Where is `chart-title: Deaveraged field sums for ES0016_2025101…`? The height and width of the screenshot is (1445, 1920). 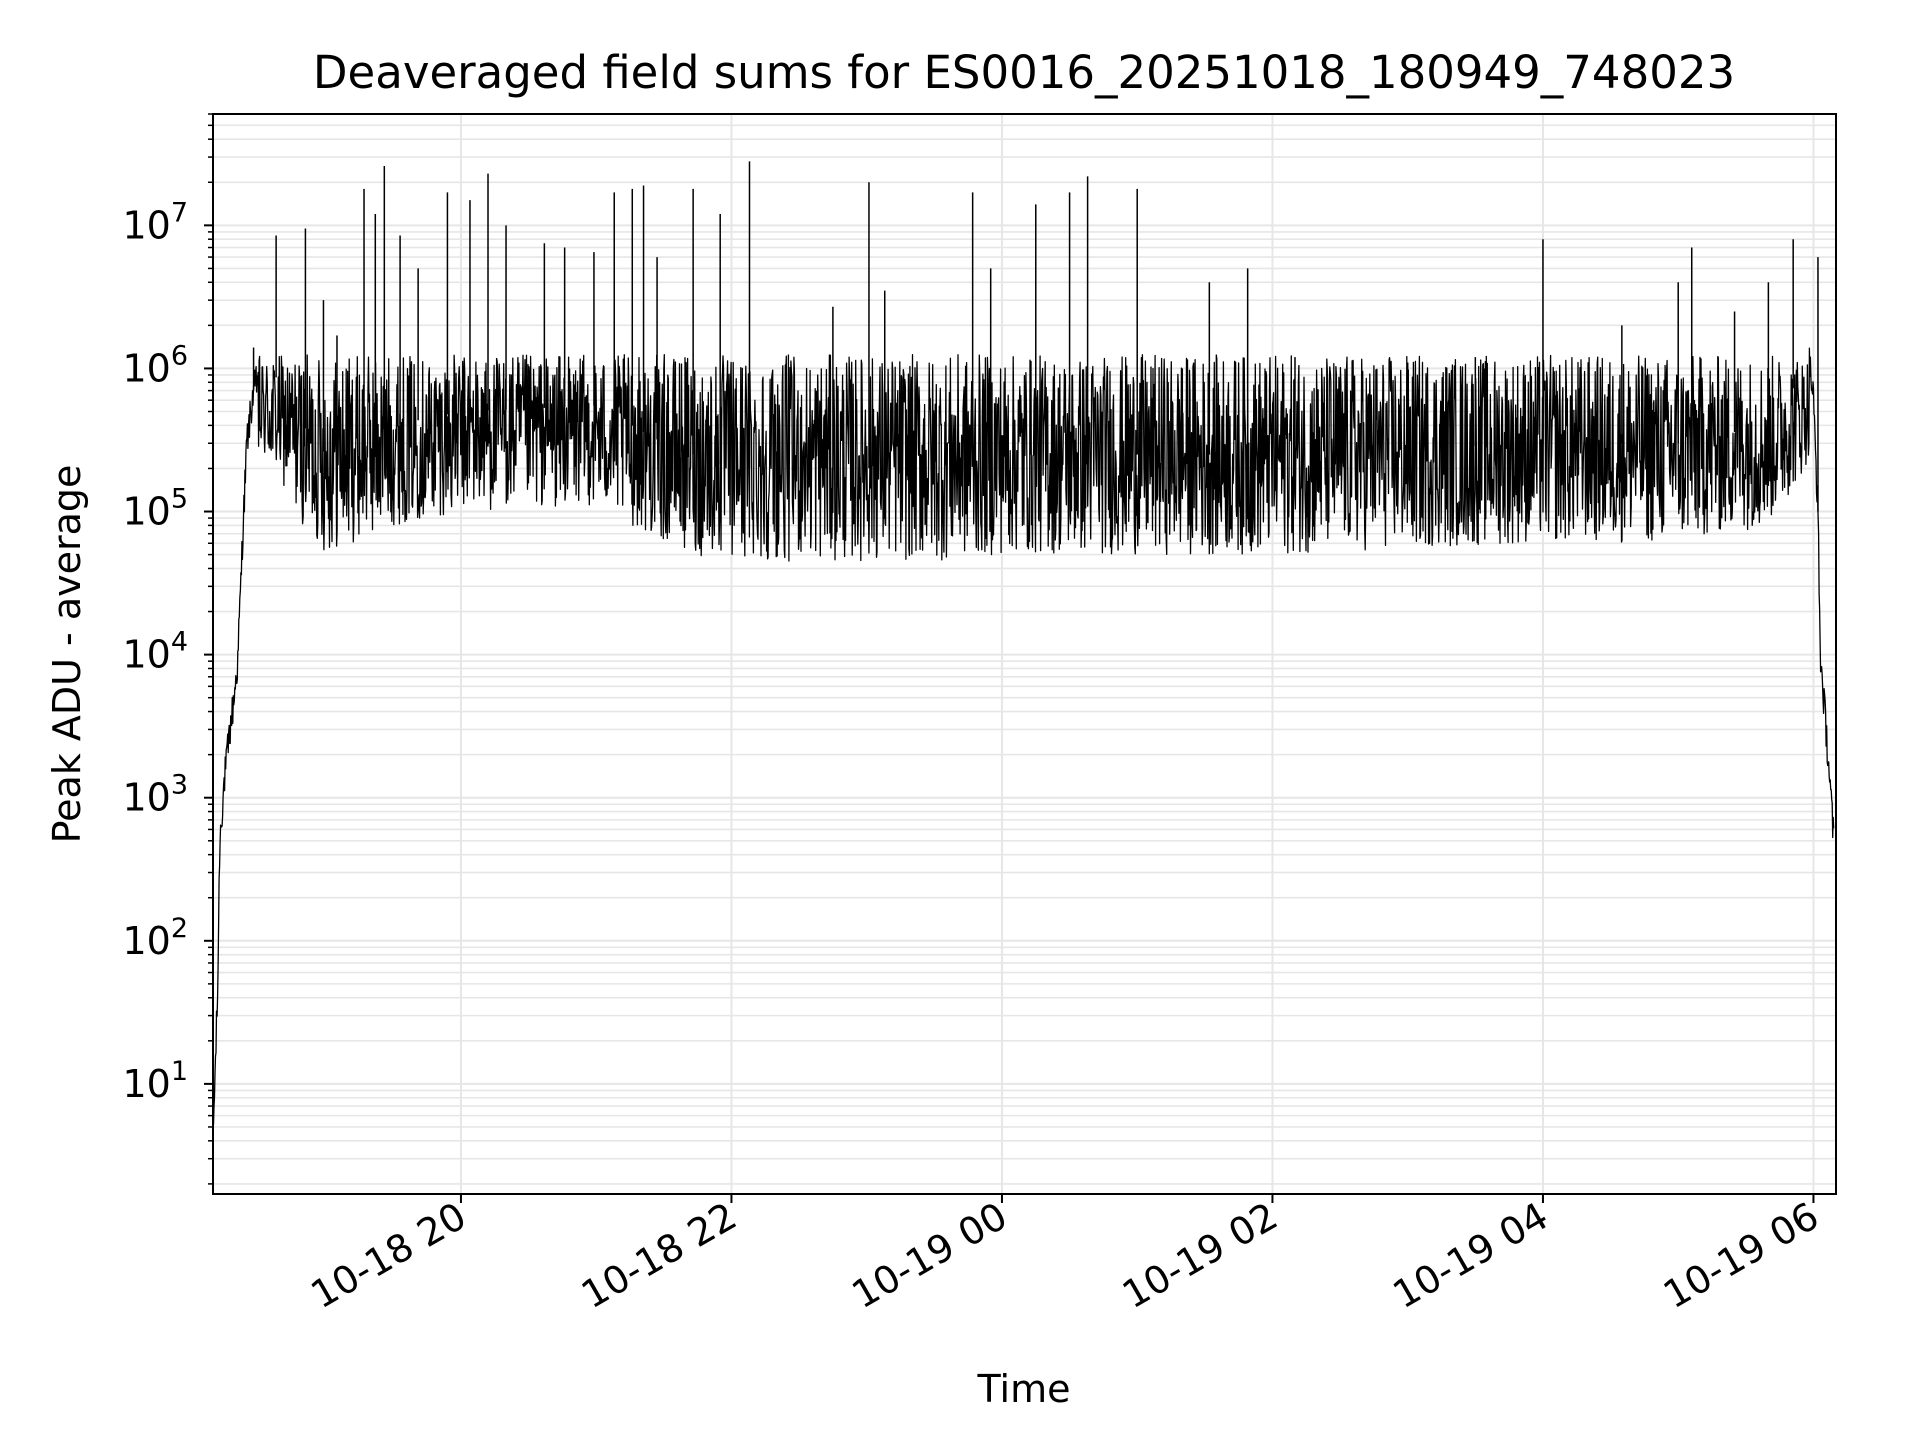
chart-title: Deaveraged field sums for ES0016_2025101… is located at coordinates (1024, 72).